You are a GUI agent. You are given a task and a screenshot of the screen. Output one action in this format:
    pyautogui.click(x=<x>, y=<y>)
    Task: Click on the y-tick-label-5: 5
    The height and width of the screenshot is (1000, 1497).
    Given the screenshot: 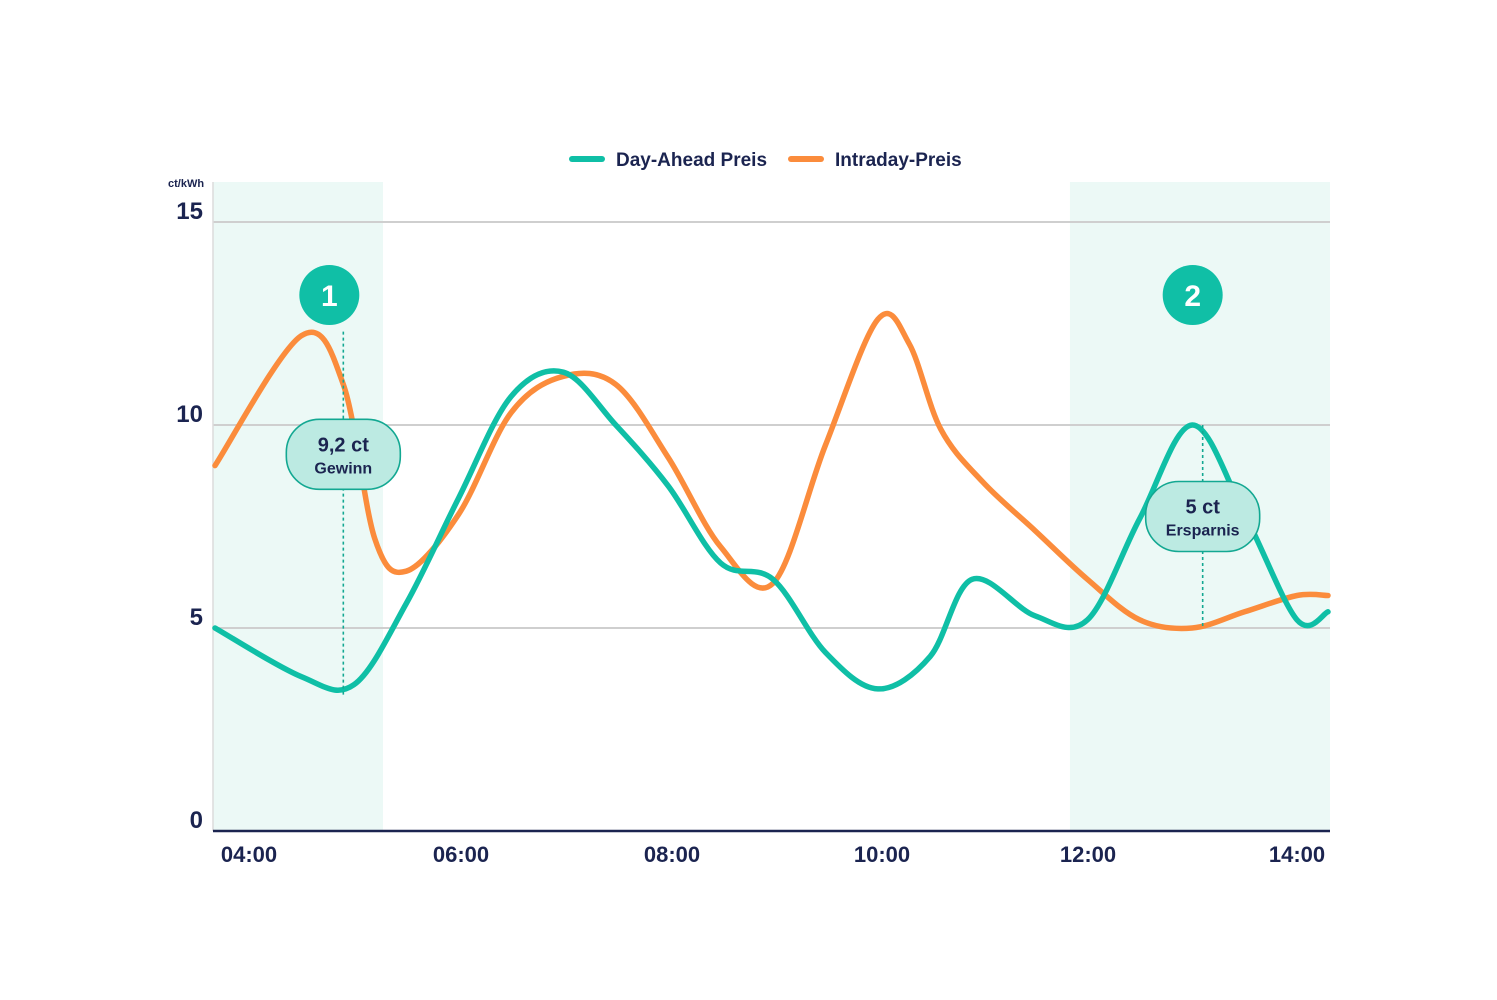 What is the action you would take?
    pyautogui.click(x=196, y=617)
    